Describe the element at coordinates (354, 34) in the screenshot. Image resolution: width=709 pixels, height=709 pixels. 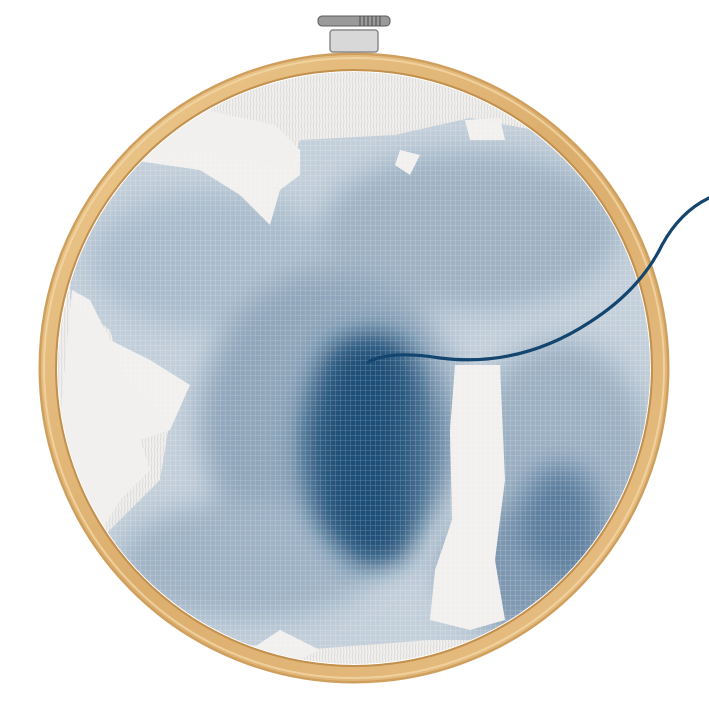
I see `hoop-screw-clasp` at that location.